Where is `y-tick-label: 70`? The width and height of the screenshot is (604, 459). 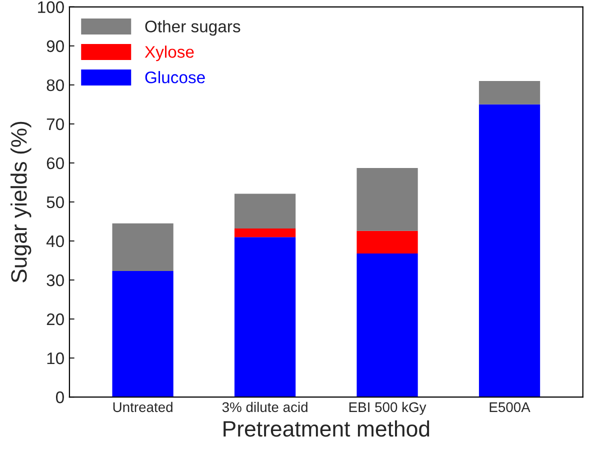 y-tick-label: 70 is located at coordinates (55, 124).